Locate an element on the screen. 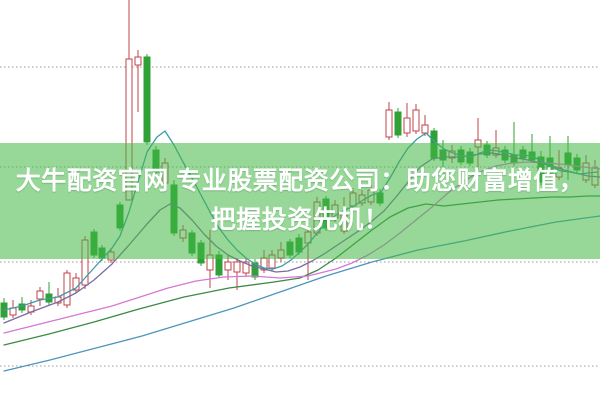 The height and width of the screenshot is (401, 600). banner-text-line1: 大牛配资官网 专业股票配资公司：助您财富增值， is located at coordinates (300, 181).